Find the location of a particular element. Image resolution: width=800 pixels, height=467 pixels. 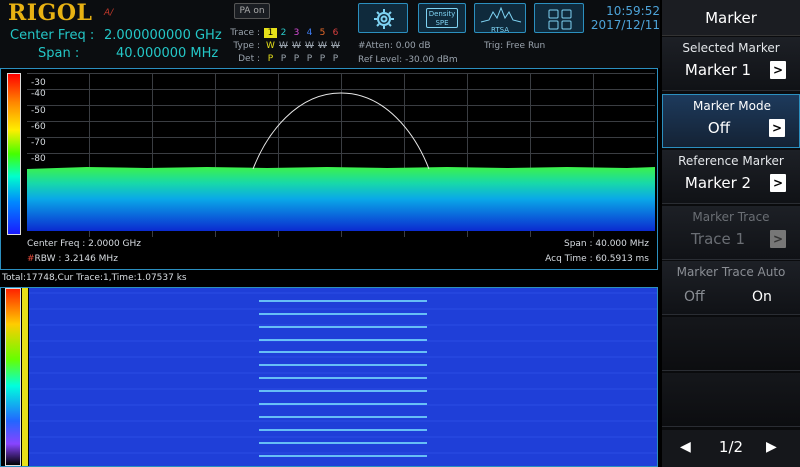

y-tick: -50 is located at coordinates (38, 111).